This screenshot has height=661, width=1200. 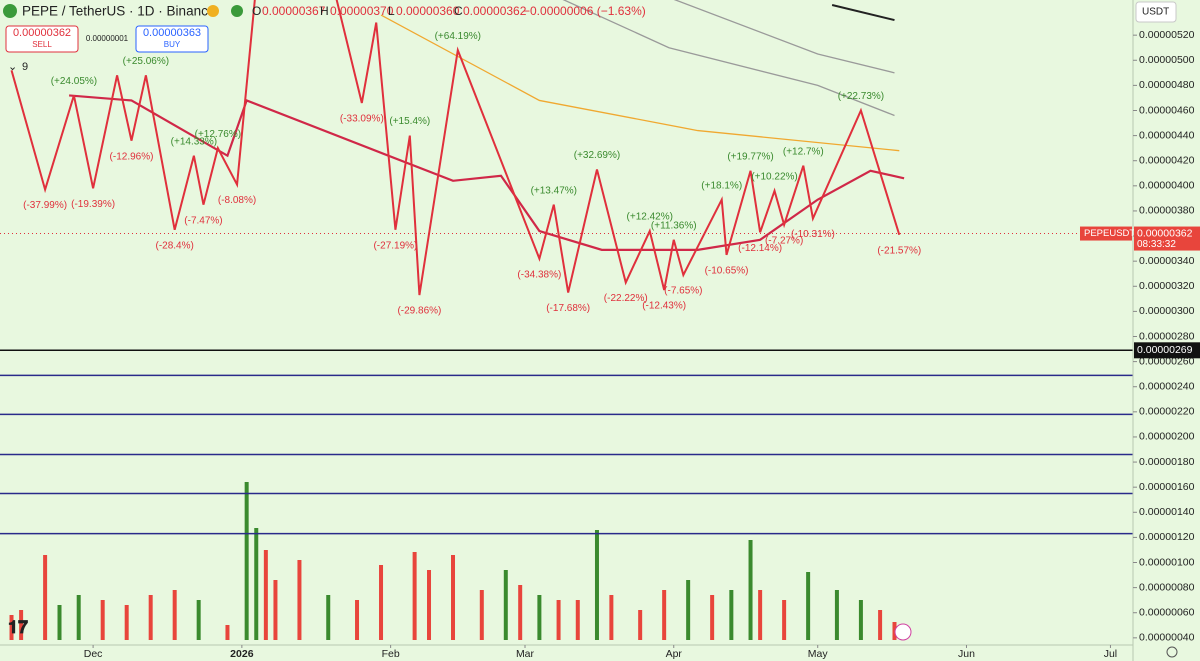 I want to click on indicator-toggle: ⌄, so click(x=12, y=67).